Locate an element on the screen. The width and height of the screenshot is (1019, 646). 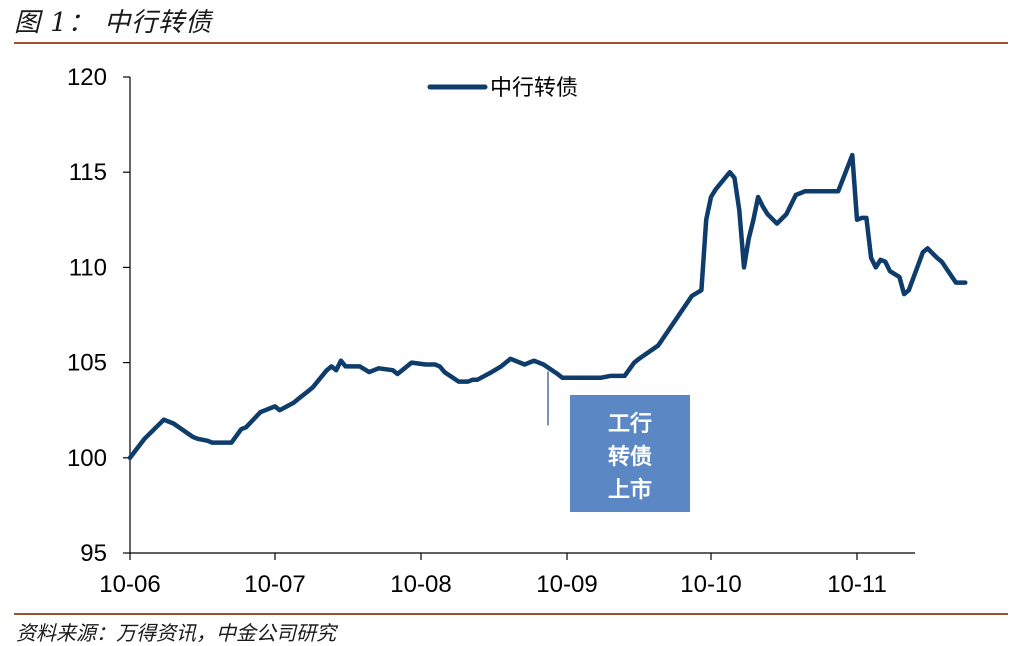
y-tick-label: 95 is located at coordinates (93, 553).